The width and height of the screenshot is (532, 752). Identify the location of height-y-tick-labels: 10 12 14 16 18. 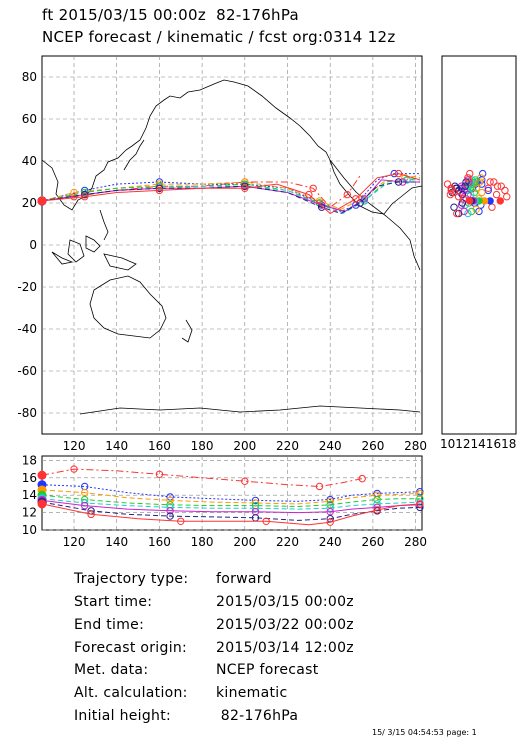
(29, 495).